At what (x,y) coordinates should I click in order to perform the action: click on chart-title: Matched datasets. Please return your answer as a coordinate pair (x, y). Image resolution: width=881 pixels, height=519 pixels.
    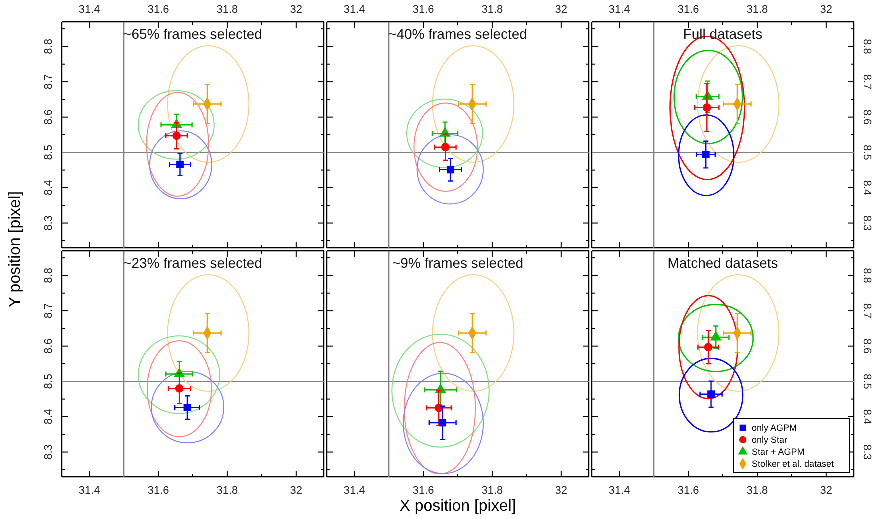
    Looking at the image, I should click on (723, 263).